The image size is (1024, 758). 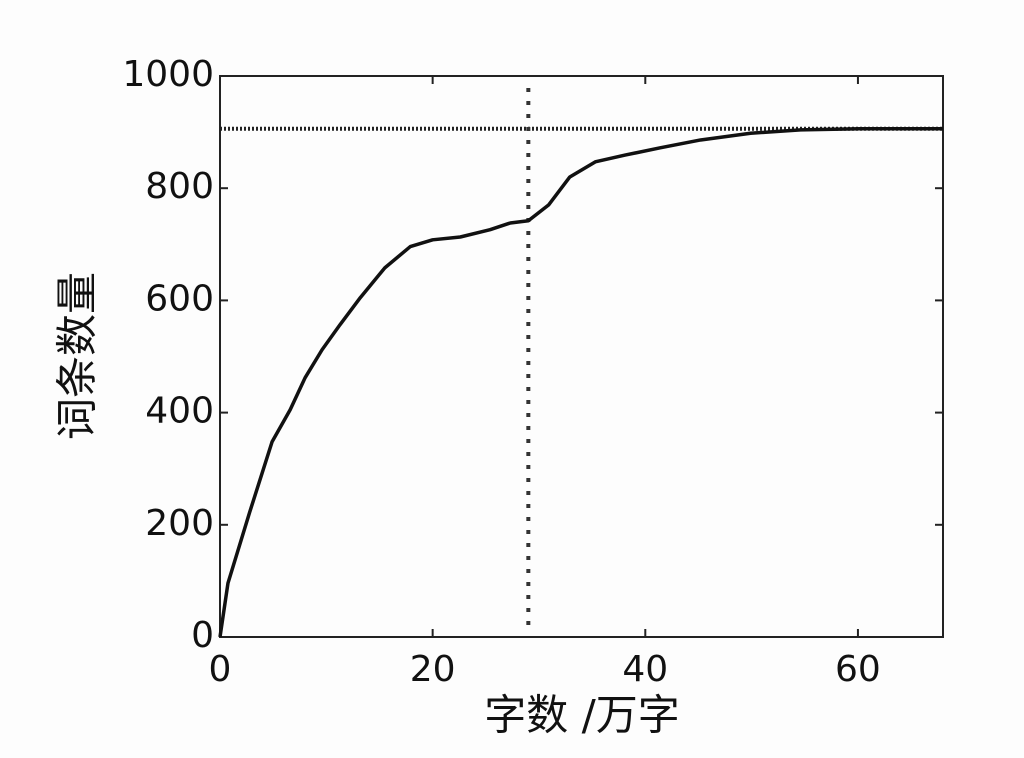 I want to click on x-axis-label: 字数 /万字, so click(x=582, y=715).